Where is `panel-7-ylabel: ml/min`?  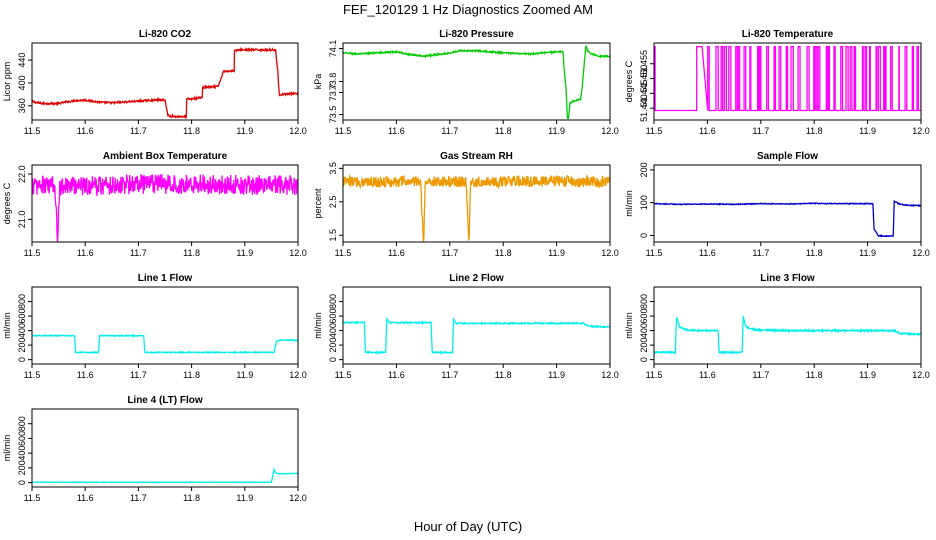 panel-7-ylabel: ml/min is located at coordinates (318, 325).